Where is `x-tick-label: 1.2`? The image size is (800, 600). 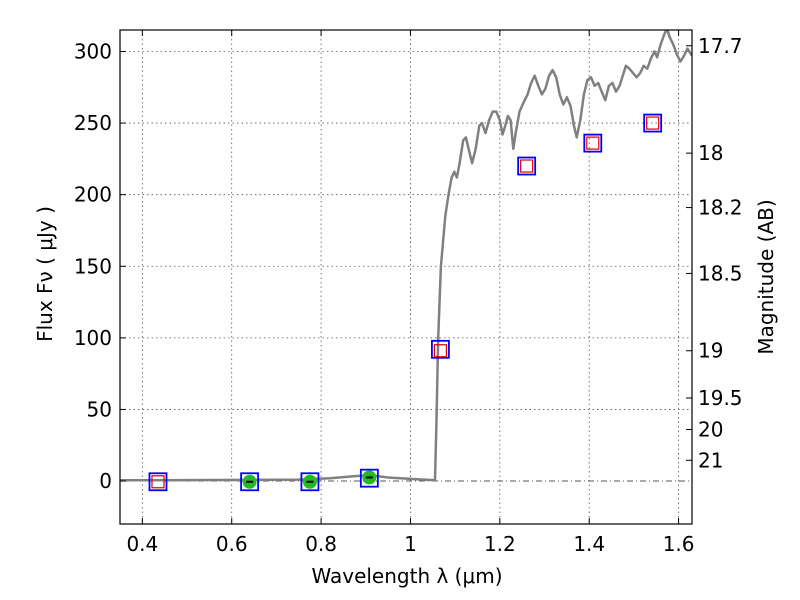
x-tick-label: 1.2 is located at coordinates (500, 544).